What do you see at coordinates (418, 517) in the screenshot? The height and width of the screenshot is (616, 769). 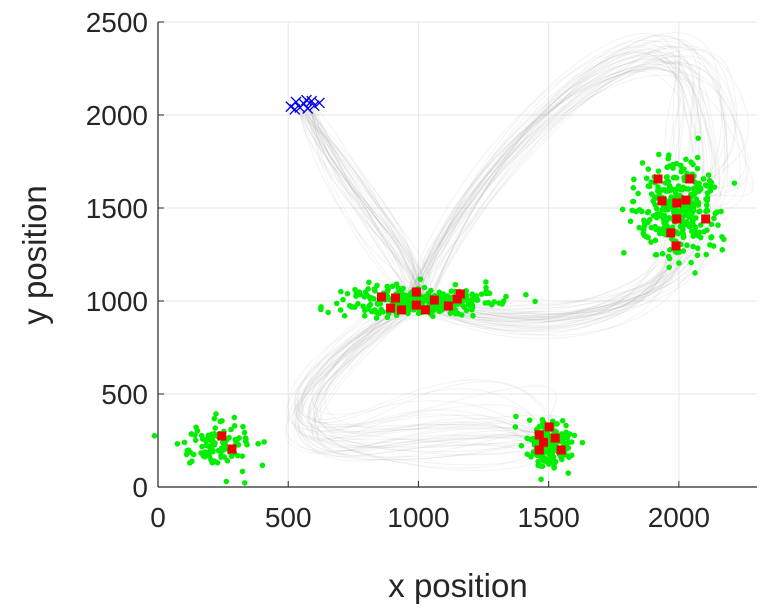 I see `x-tick-label: 1000` at bounding box center [418, 517].